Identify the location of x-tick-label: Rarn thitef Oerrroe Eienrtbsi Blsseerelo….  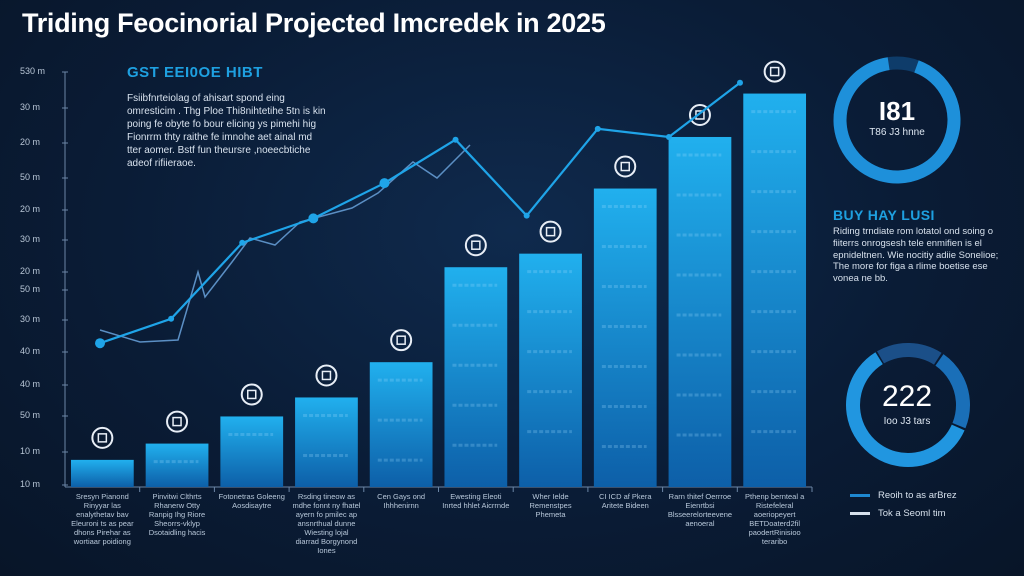
(700, 510).